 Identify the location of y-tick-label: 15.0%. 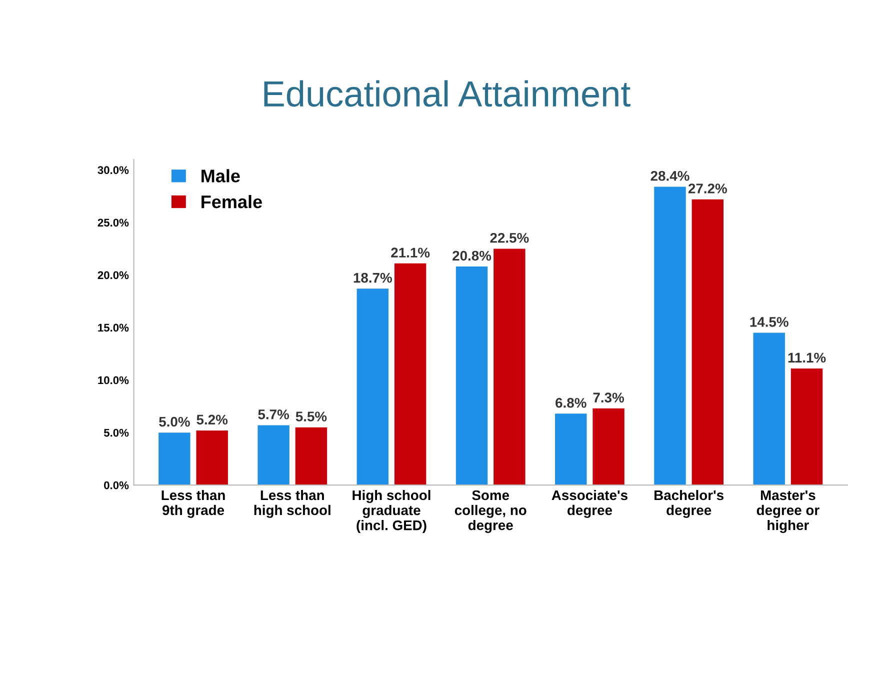
(113, 328).